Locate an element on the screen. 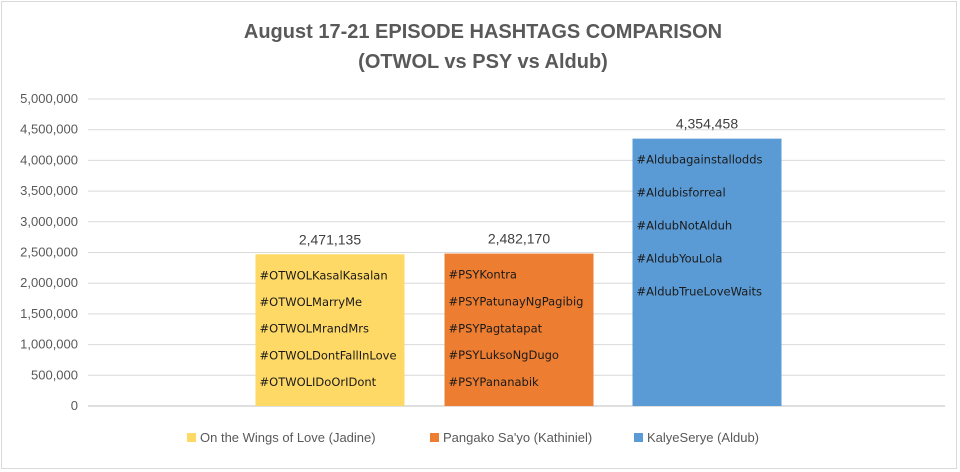 The image size is (960, 472). y-tick-label: 500,000 is located at coordinates (54, 374).